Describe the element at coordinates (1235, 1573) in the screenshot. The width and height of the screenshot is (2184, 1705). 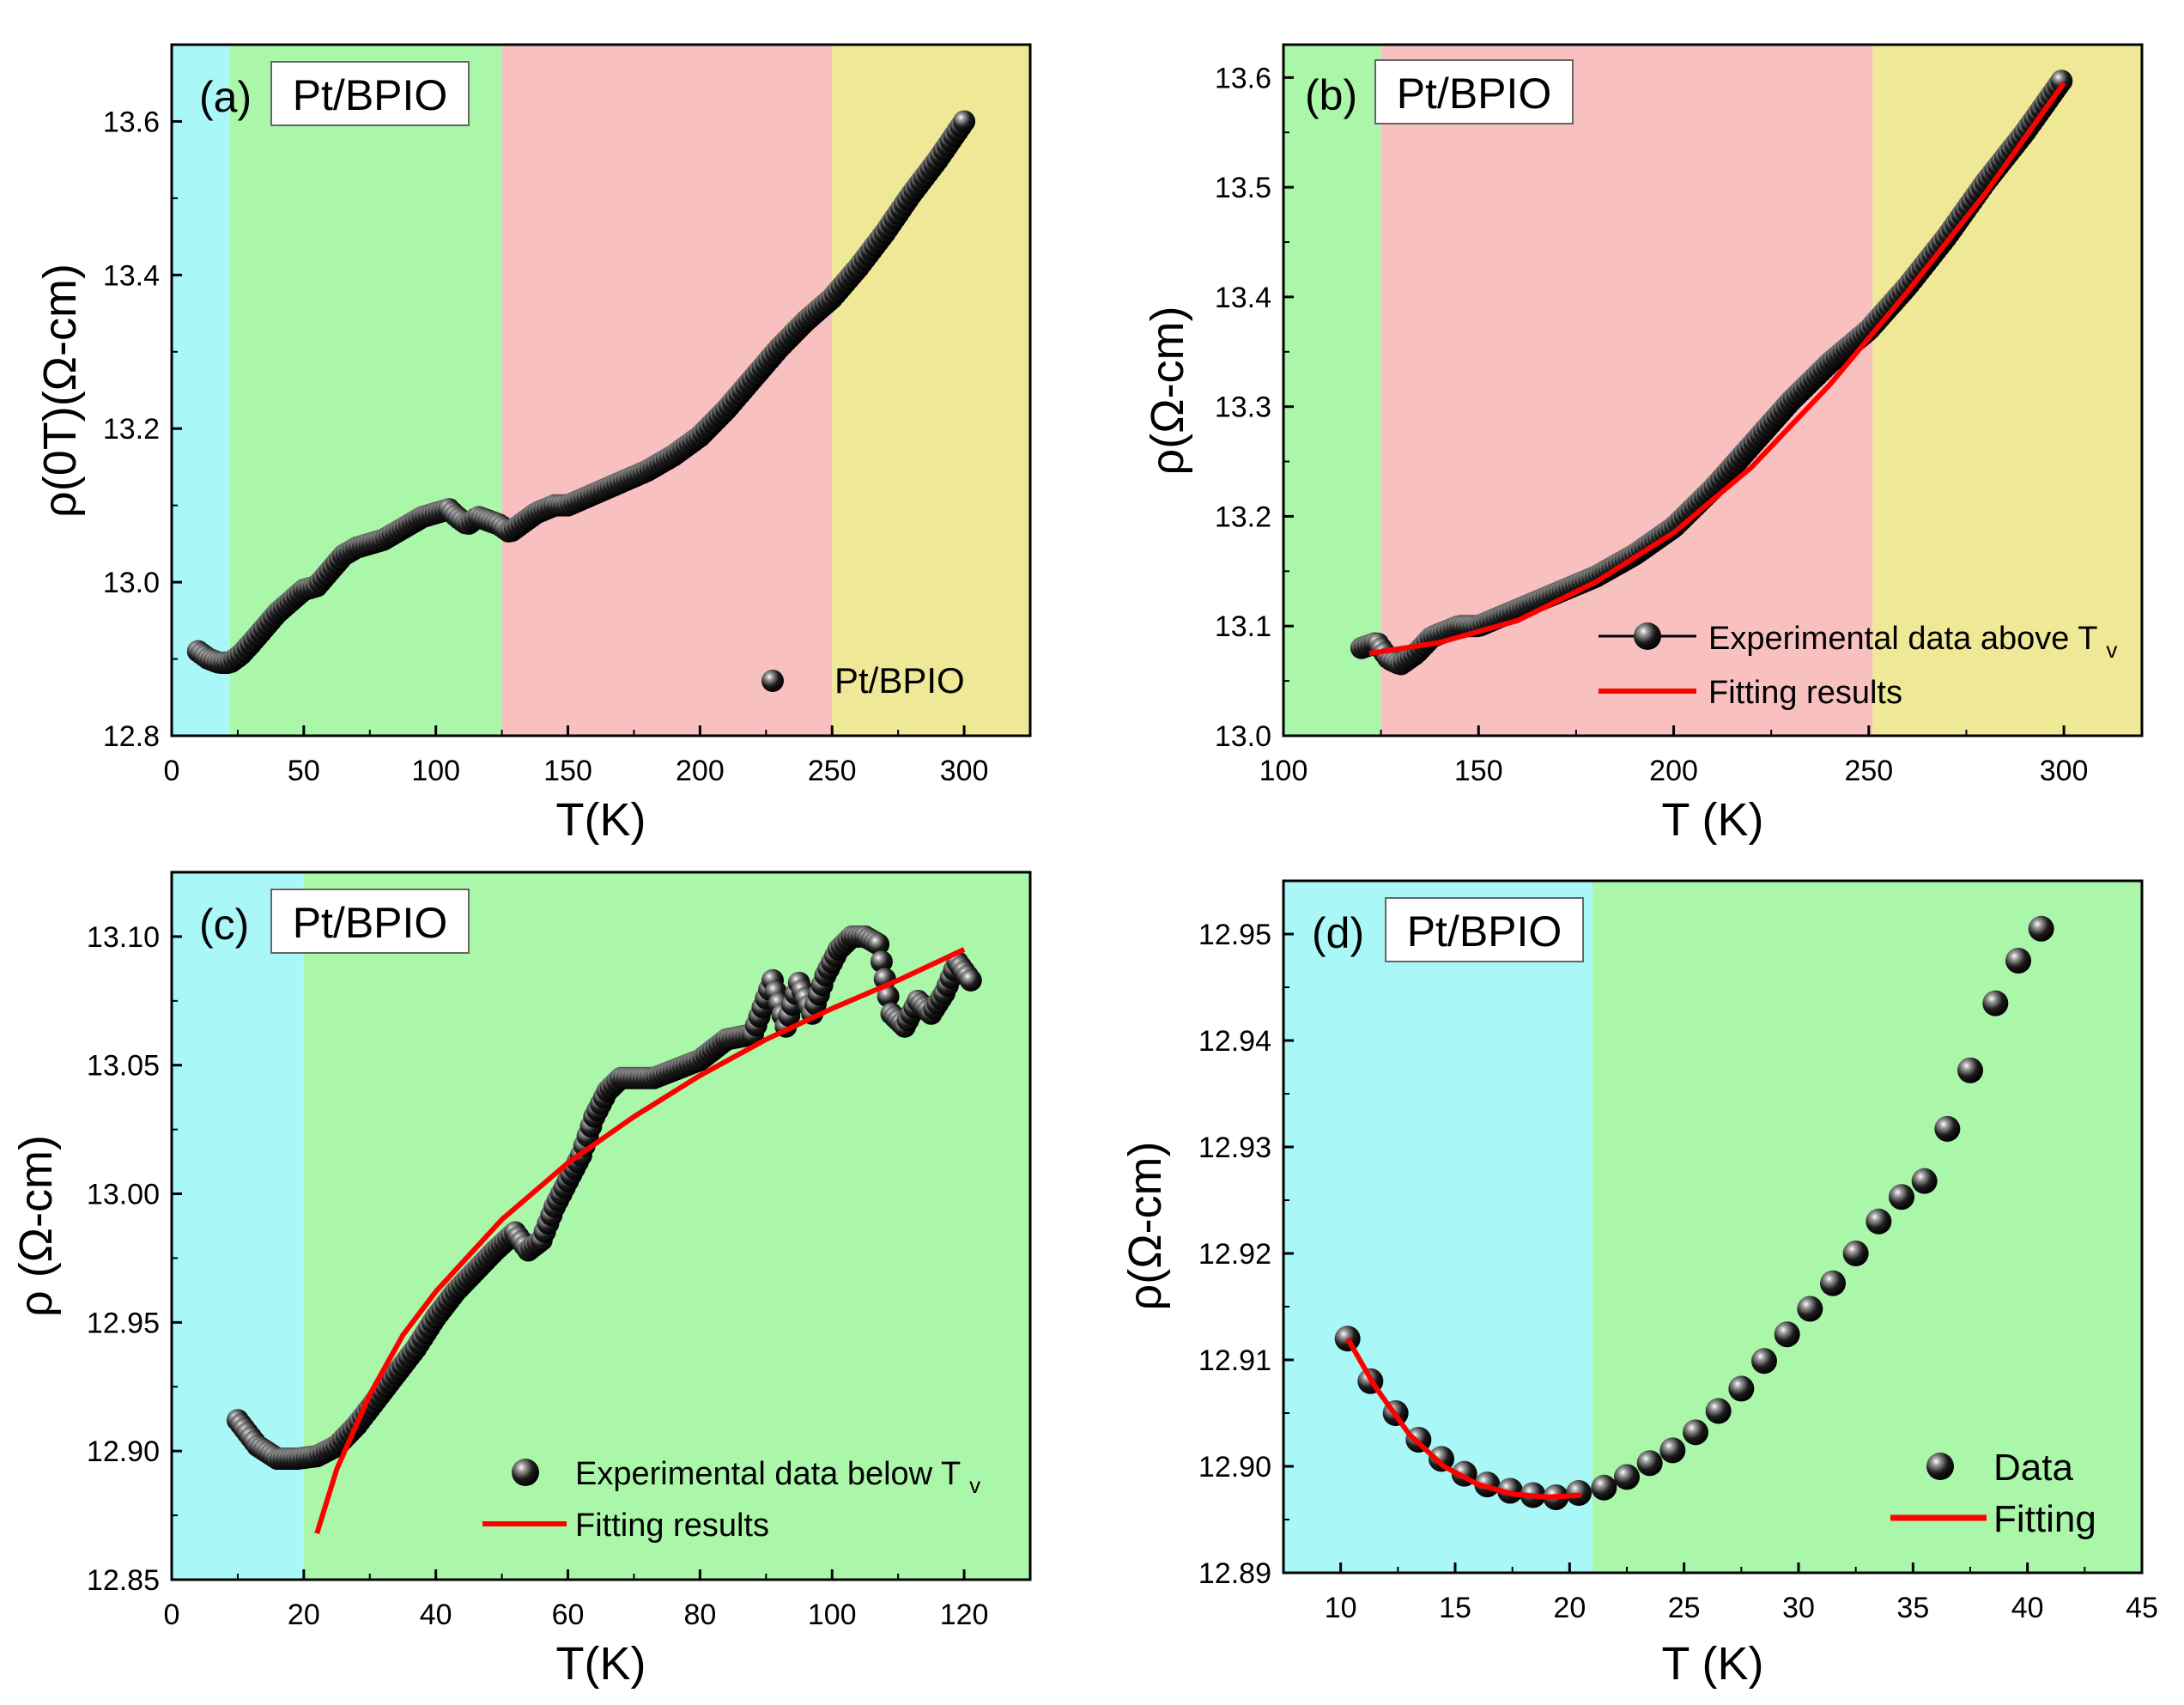
I see `panel-d-ytick-label: 12.89` at that location.